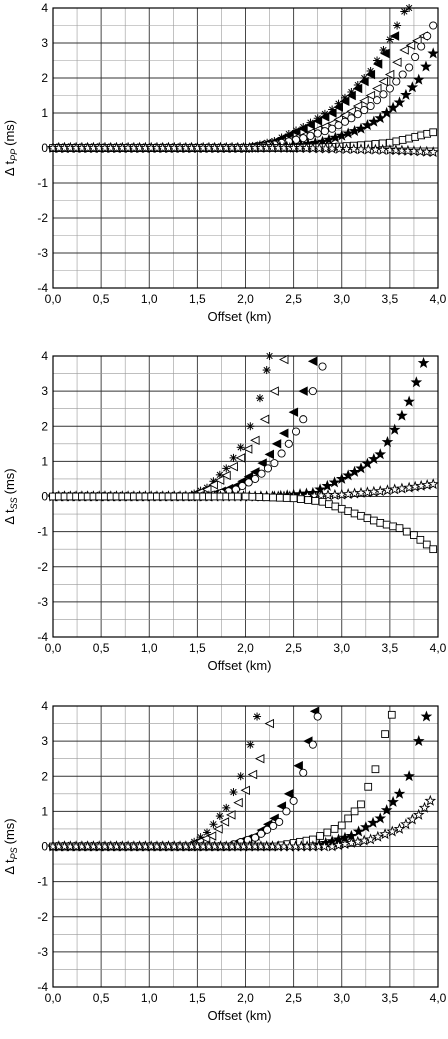  What do you see at coordinates (14, 853) in the screenshot?
I see `y-axis-label-subscript: PS` at bounding box center [14, 853].